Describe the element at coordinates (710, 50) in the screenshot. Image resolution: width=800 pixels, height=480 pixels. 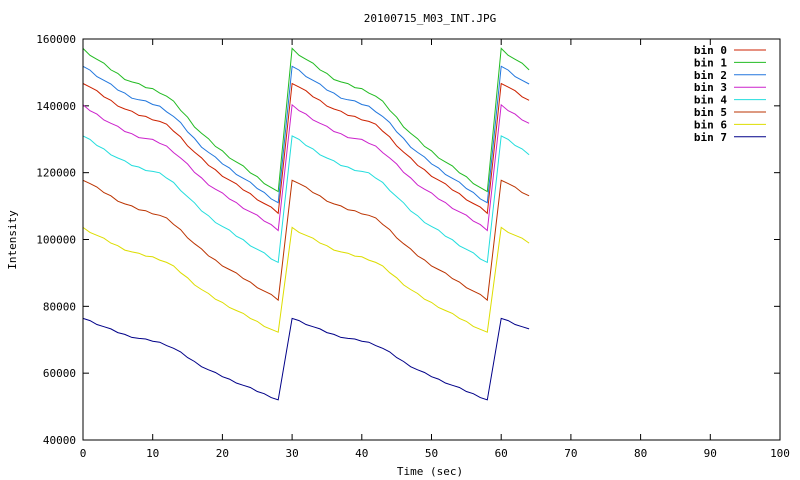
I see `legend-label: bin 0` at that location.